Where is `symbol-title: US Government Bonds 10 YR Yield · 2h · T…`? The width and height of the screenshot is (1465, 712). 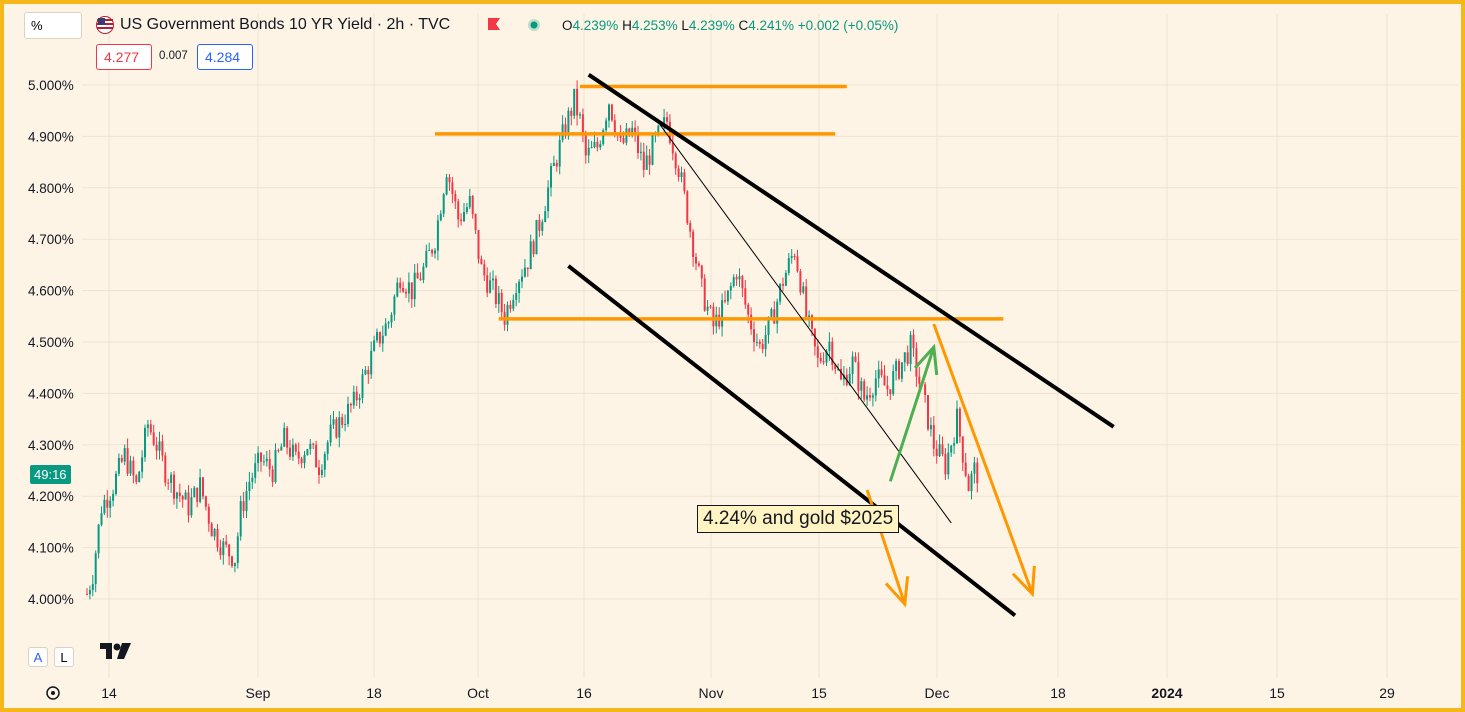 symbol-title: US Government Bonds 10 YR Yield · 2h · T… is located at coordinates (285, 24).